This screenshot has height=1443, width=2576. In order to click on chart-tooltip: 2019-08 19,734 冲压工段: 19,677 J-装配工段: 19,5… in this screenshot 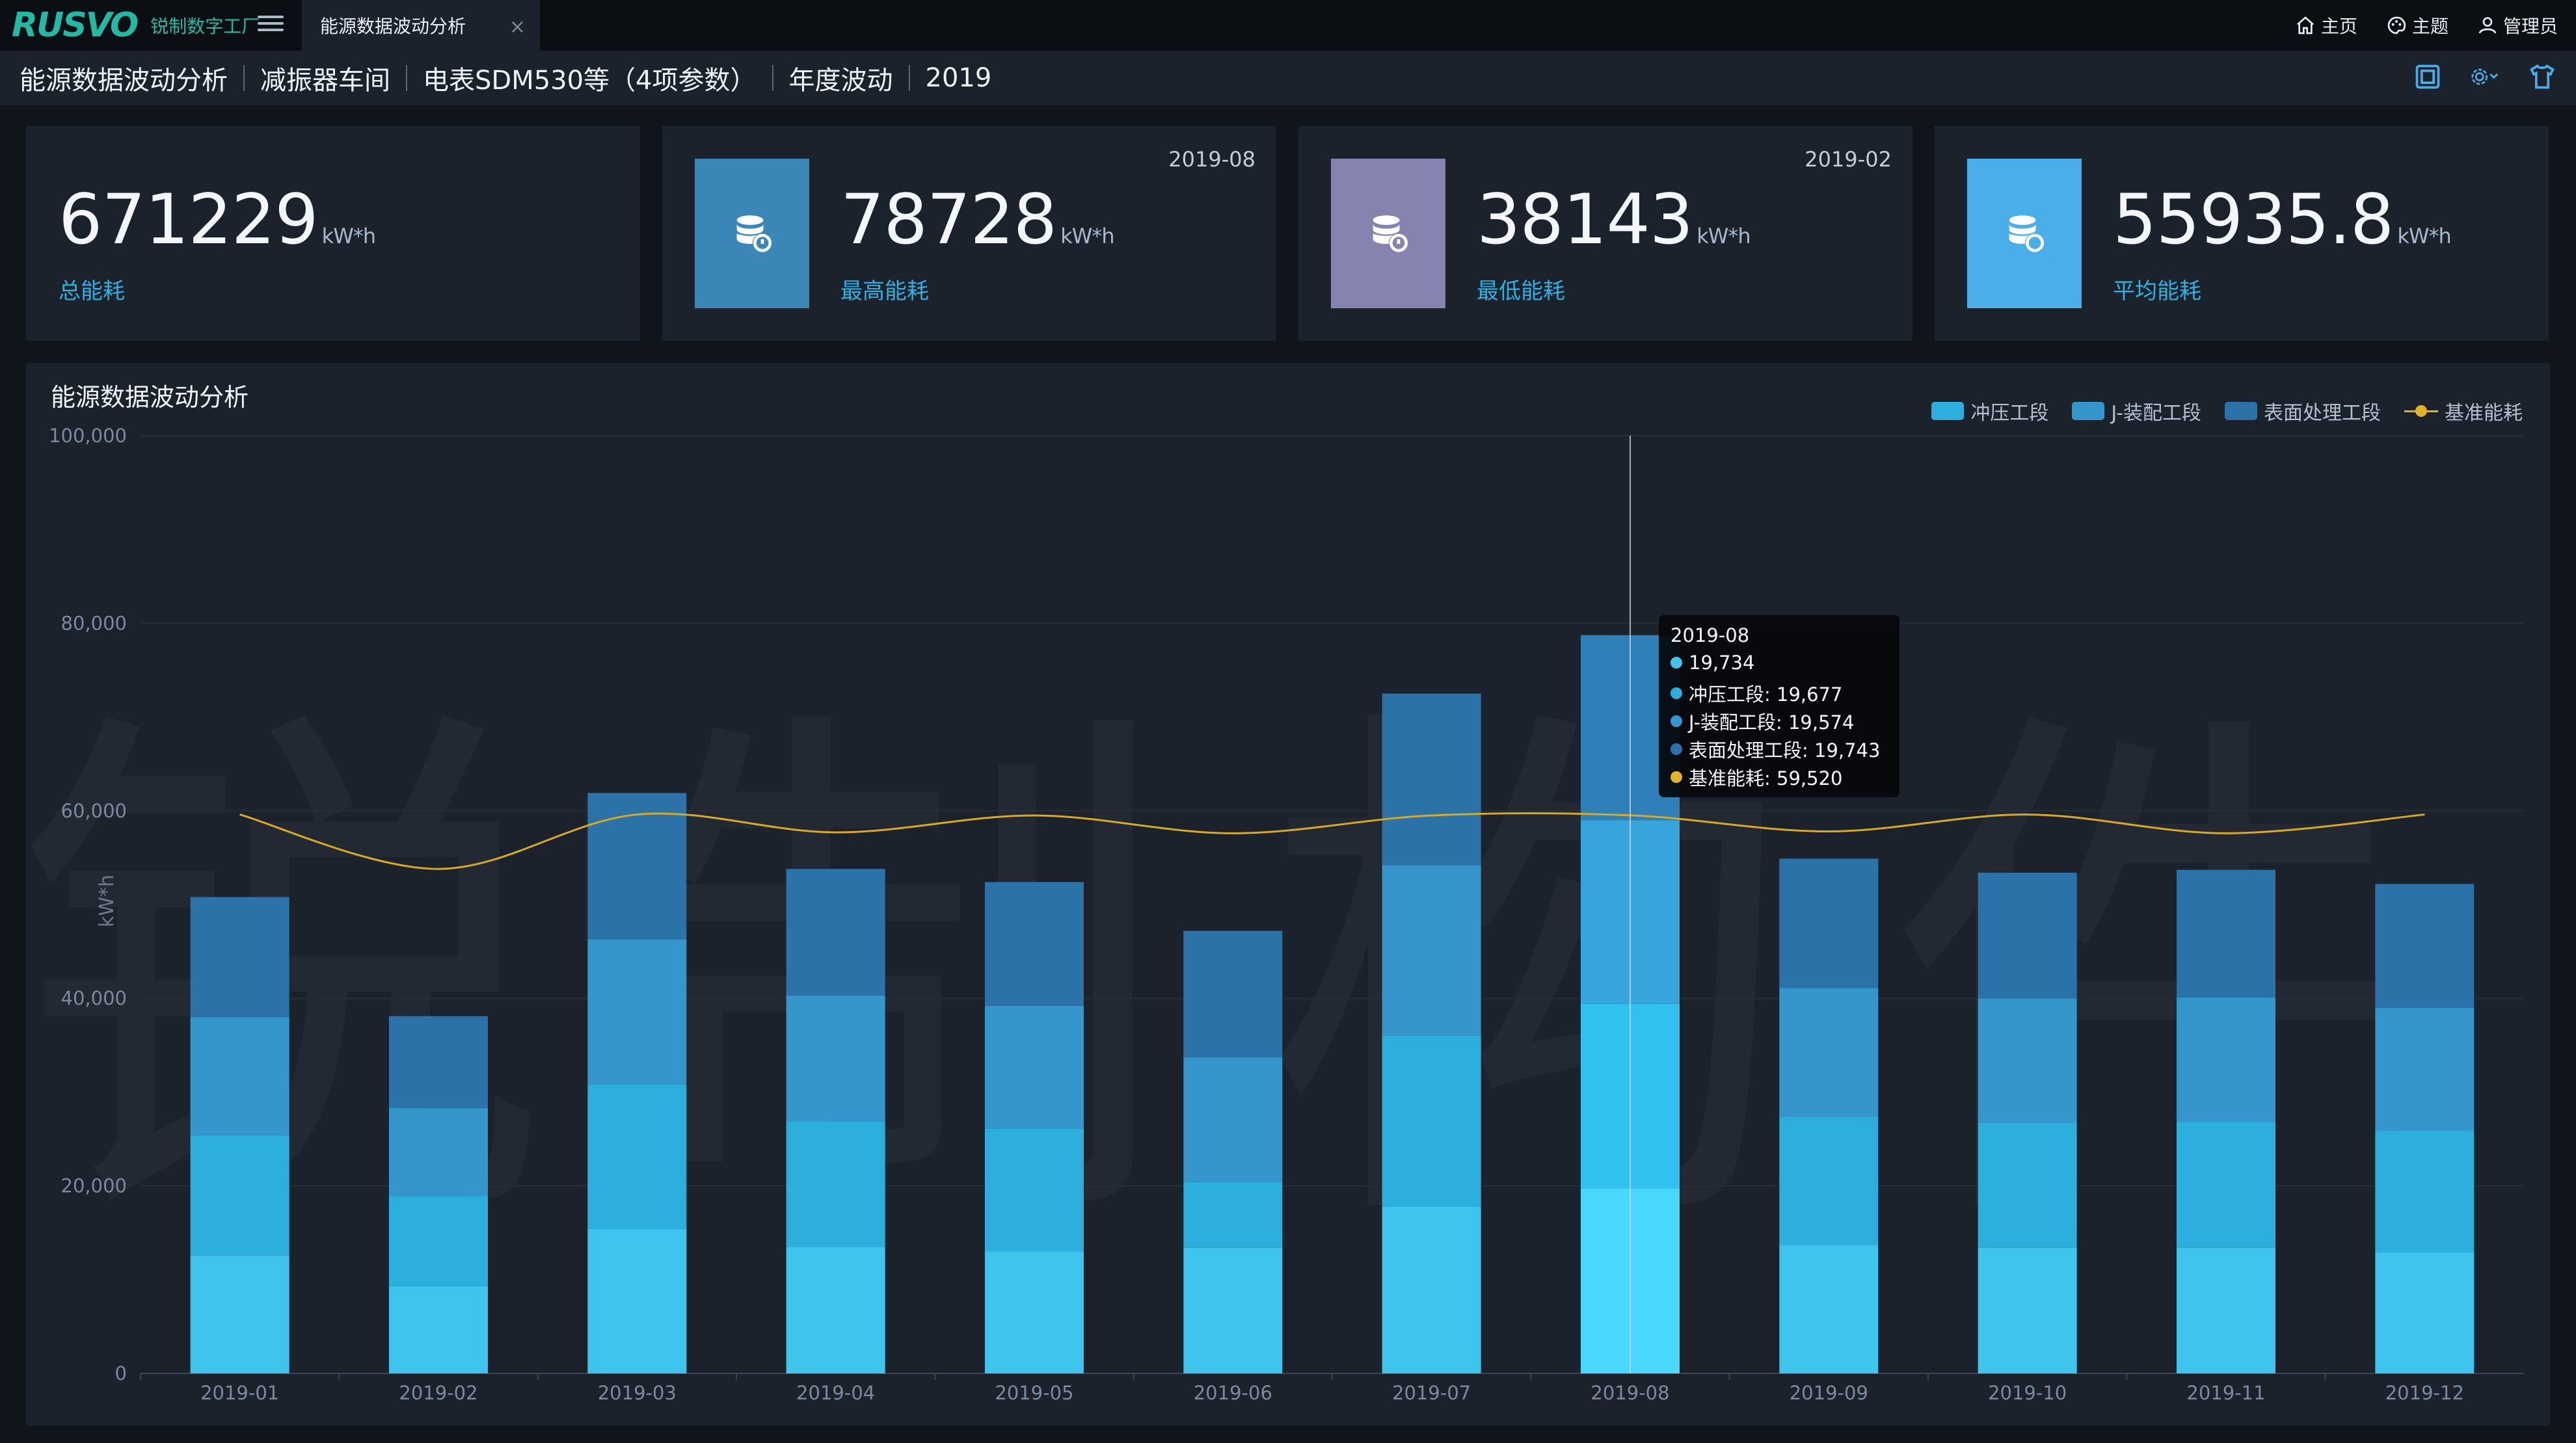, I will do `click(1779, 706)`.